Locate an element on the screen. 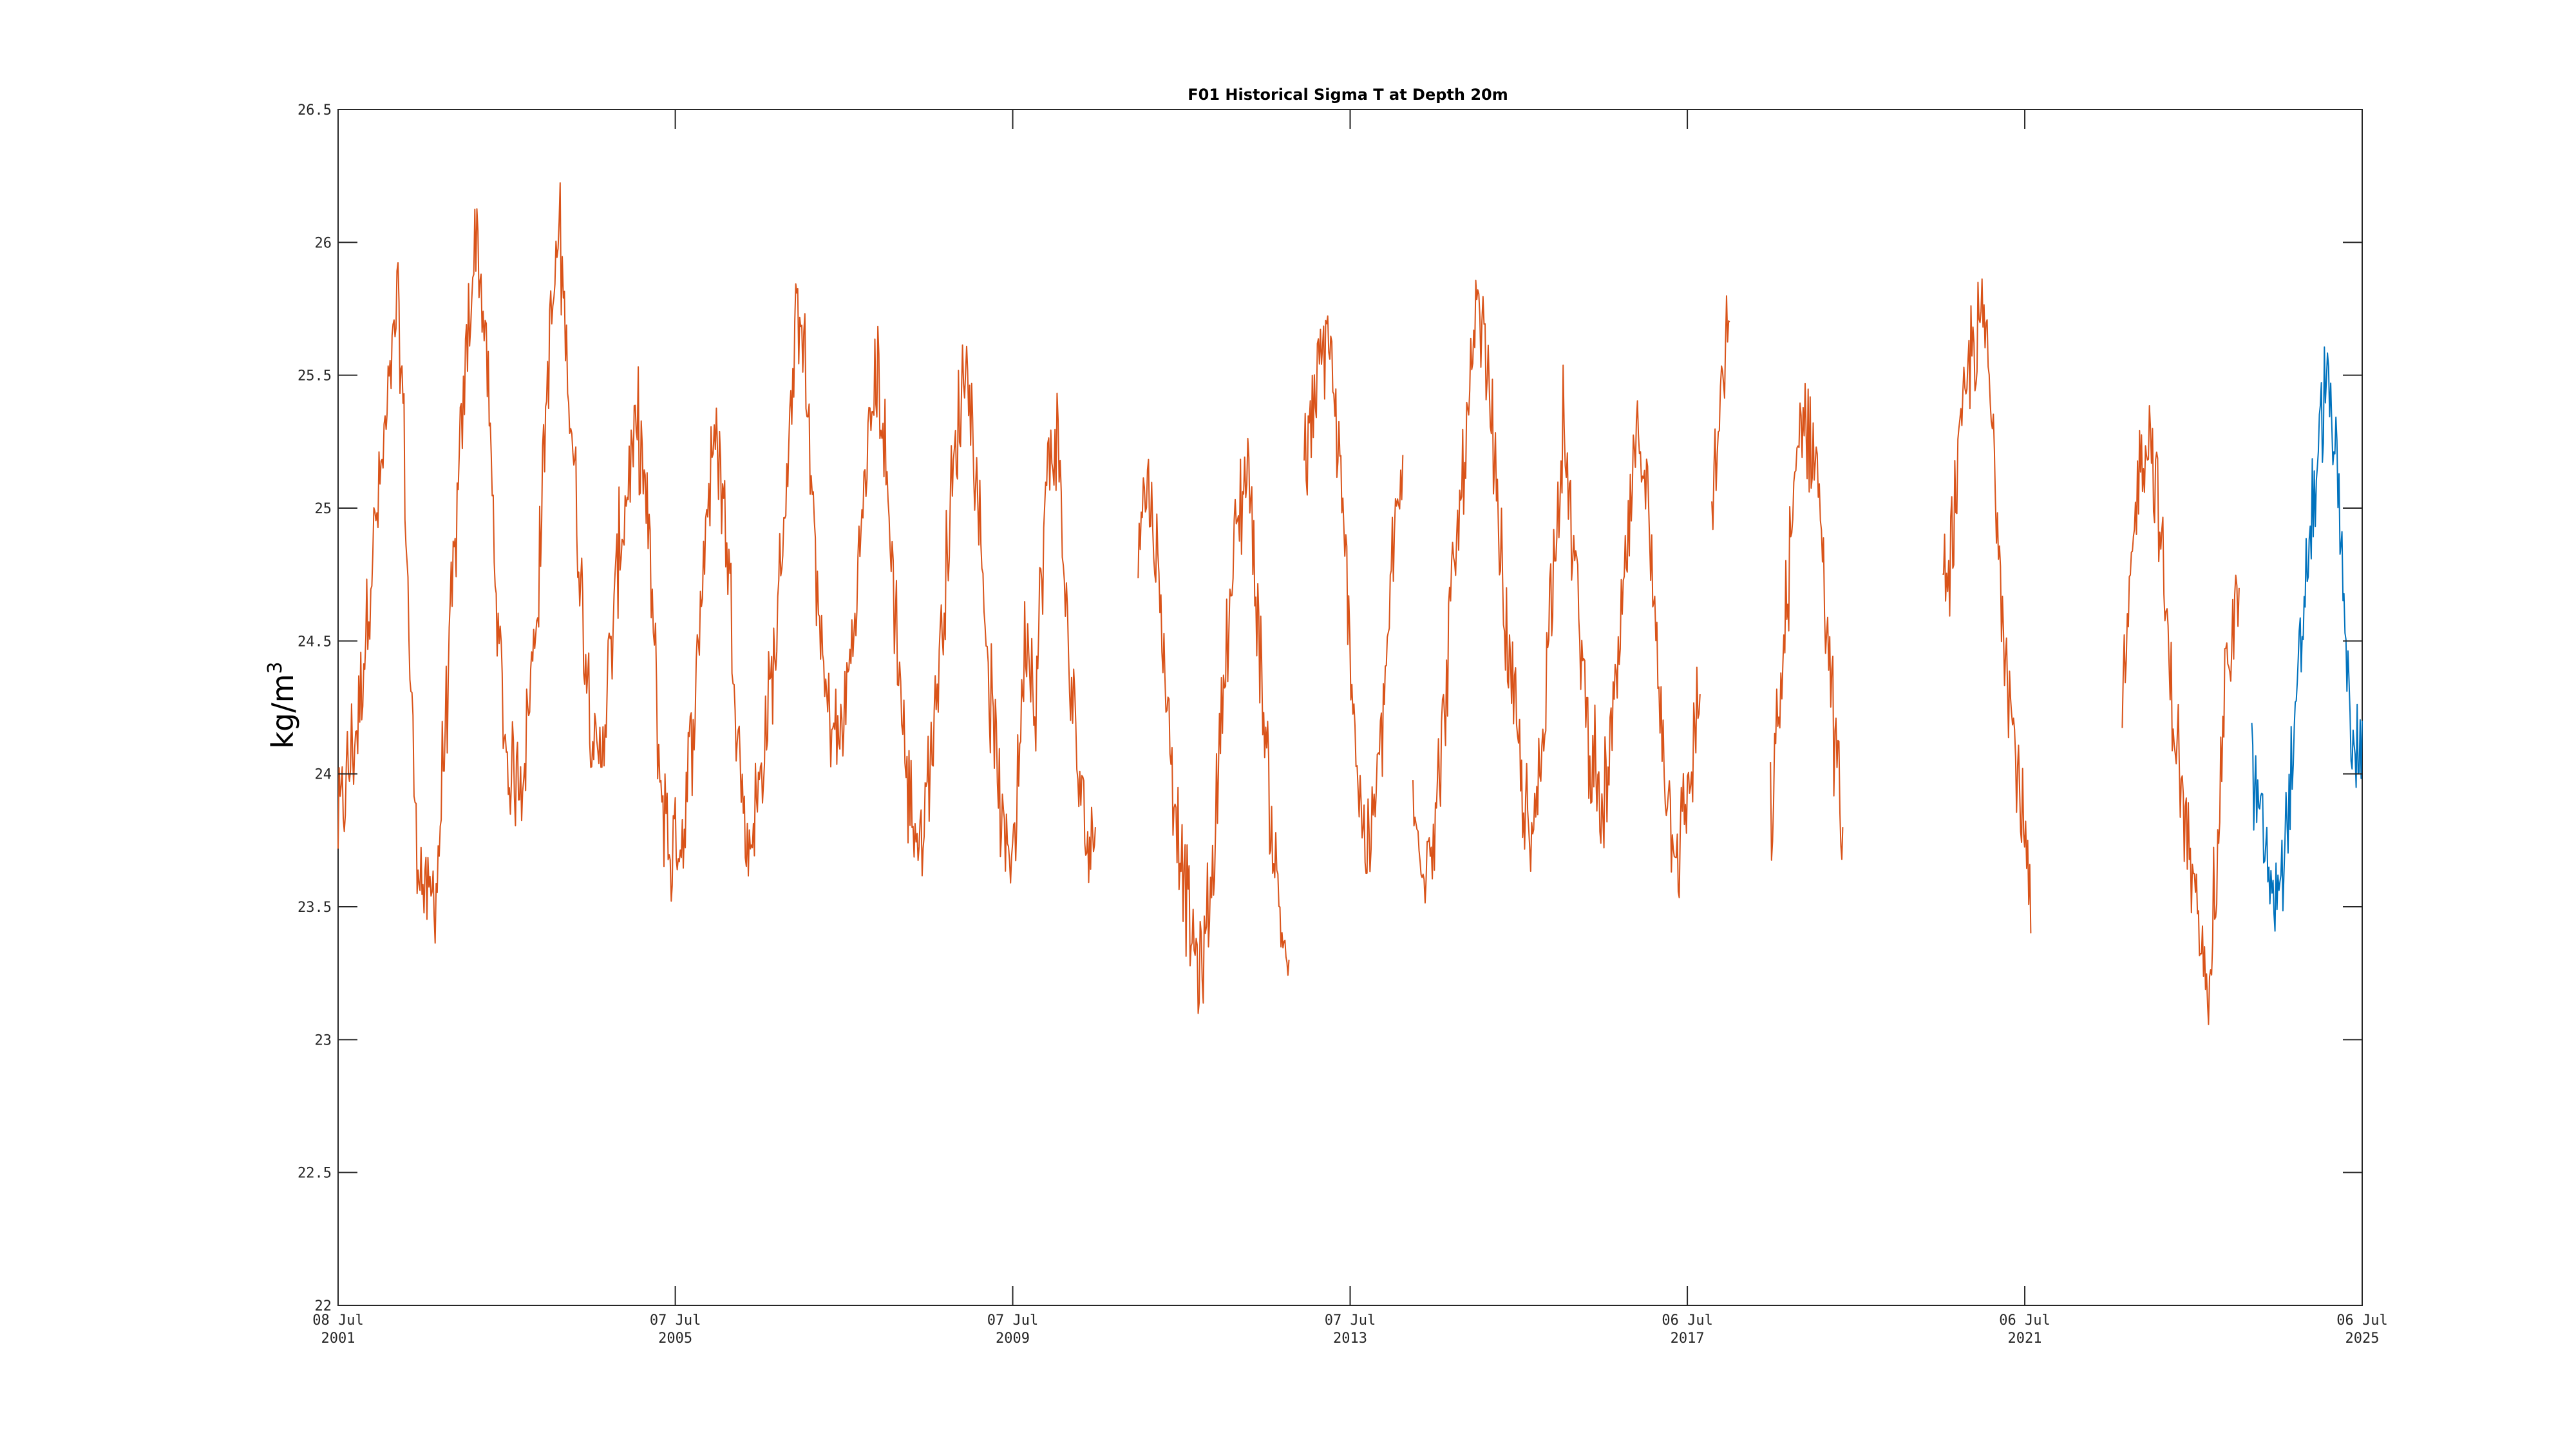  y-axis-label-unit: kg/m is located at coordinates (282, 711).